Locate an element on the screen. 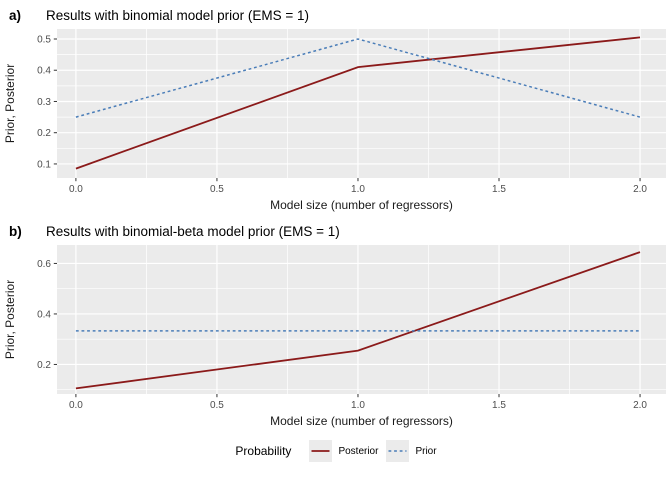  legend: Probability Posterior Prior is located at coordinates (336, 451).